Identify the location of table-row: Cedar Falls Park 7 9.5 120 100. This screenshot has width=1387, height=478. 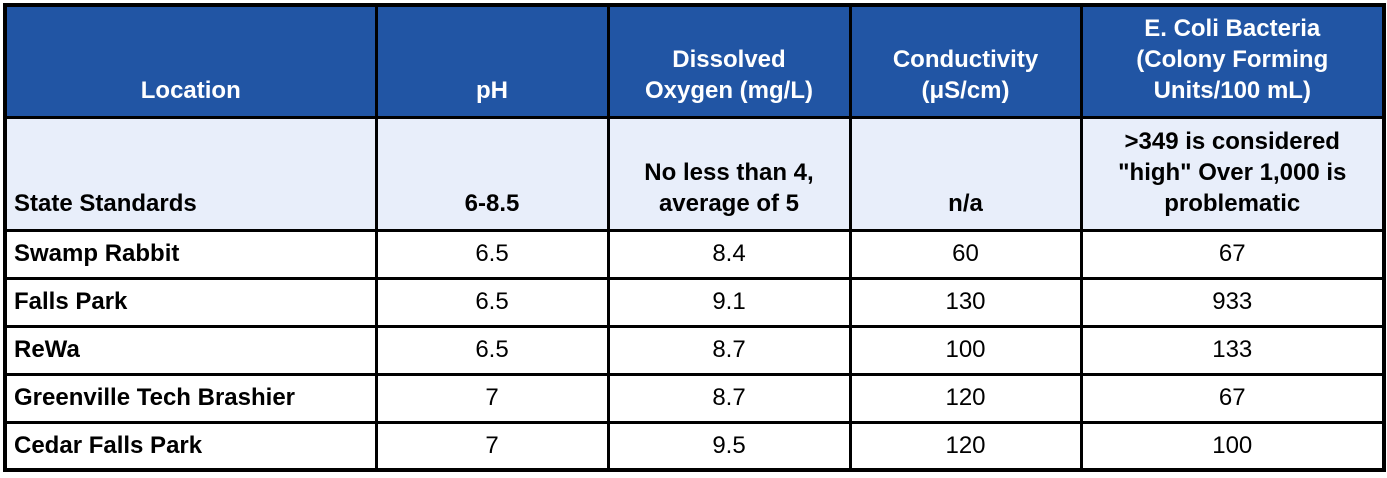
(694, 446).